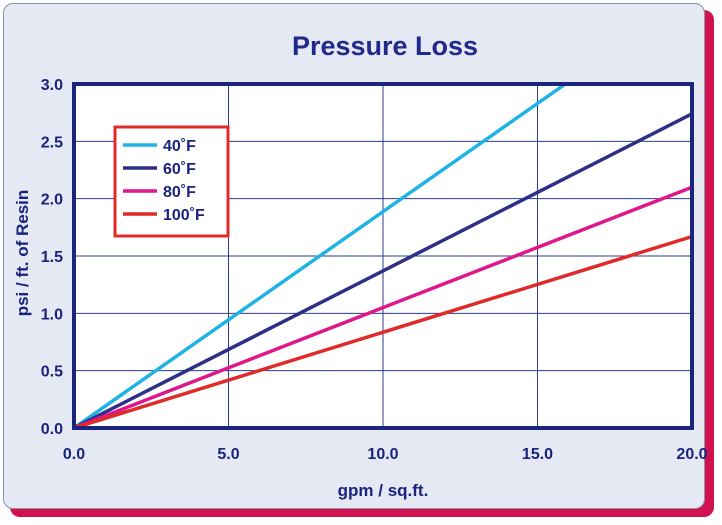 This screenshot has height=525, width=722. I want to click on x-tick-label: 5.0, so click(228, 454).